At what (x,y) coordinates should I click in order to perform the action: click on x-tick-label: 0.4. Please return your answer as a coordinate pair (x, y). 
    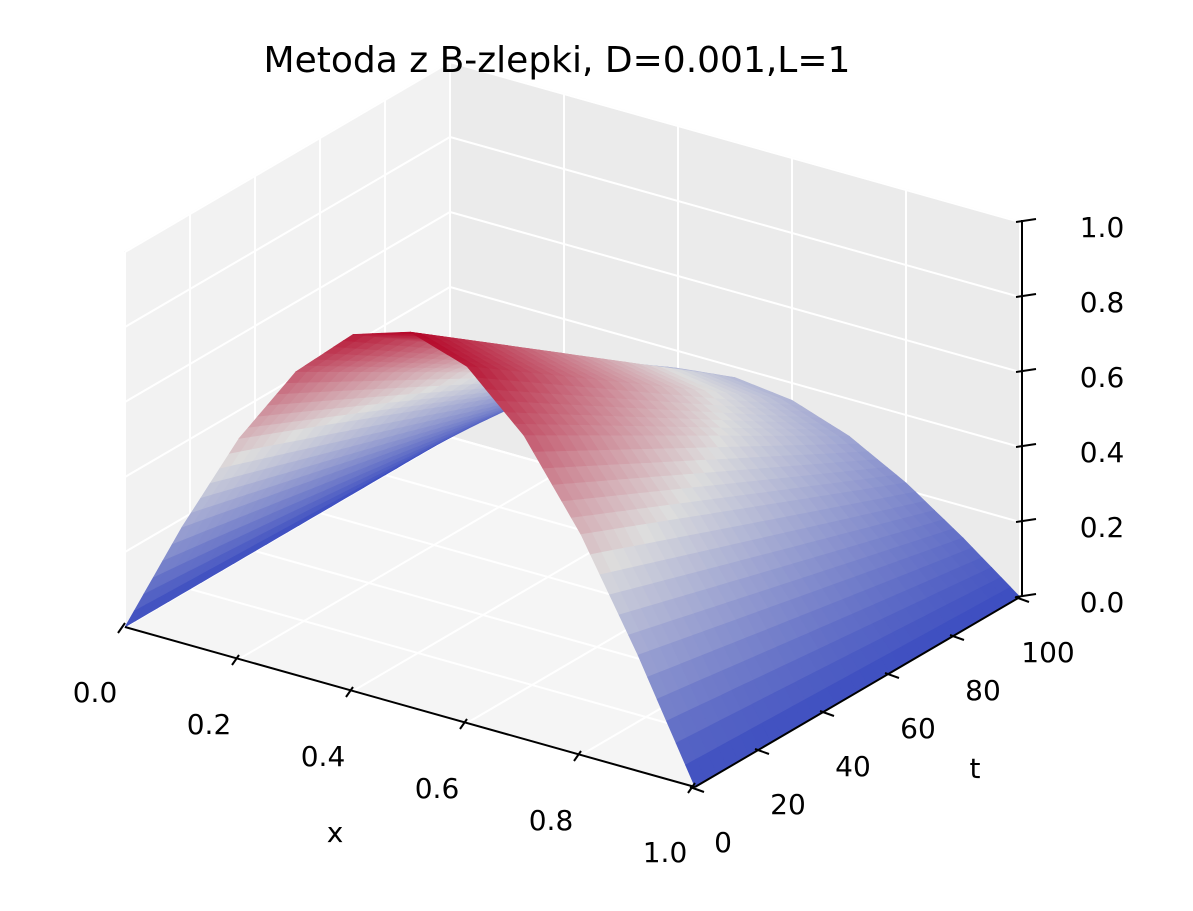
    Looking at the image, I should click on (323, 756).